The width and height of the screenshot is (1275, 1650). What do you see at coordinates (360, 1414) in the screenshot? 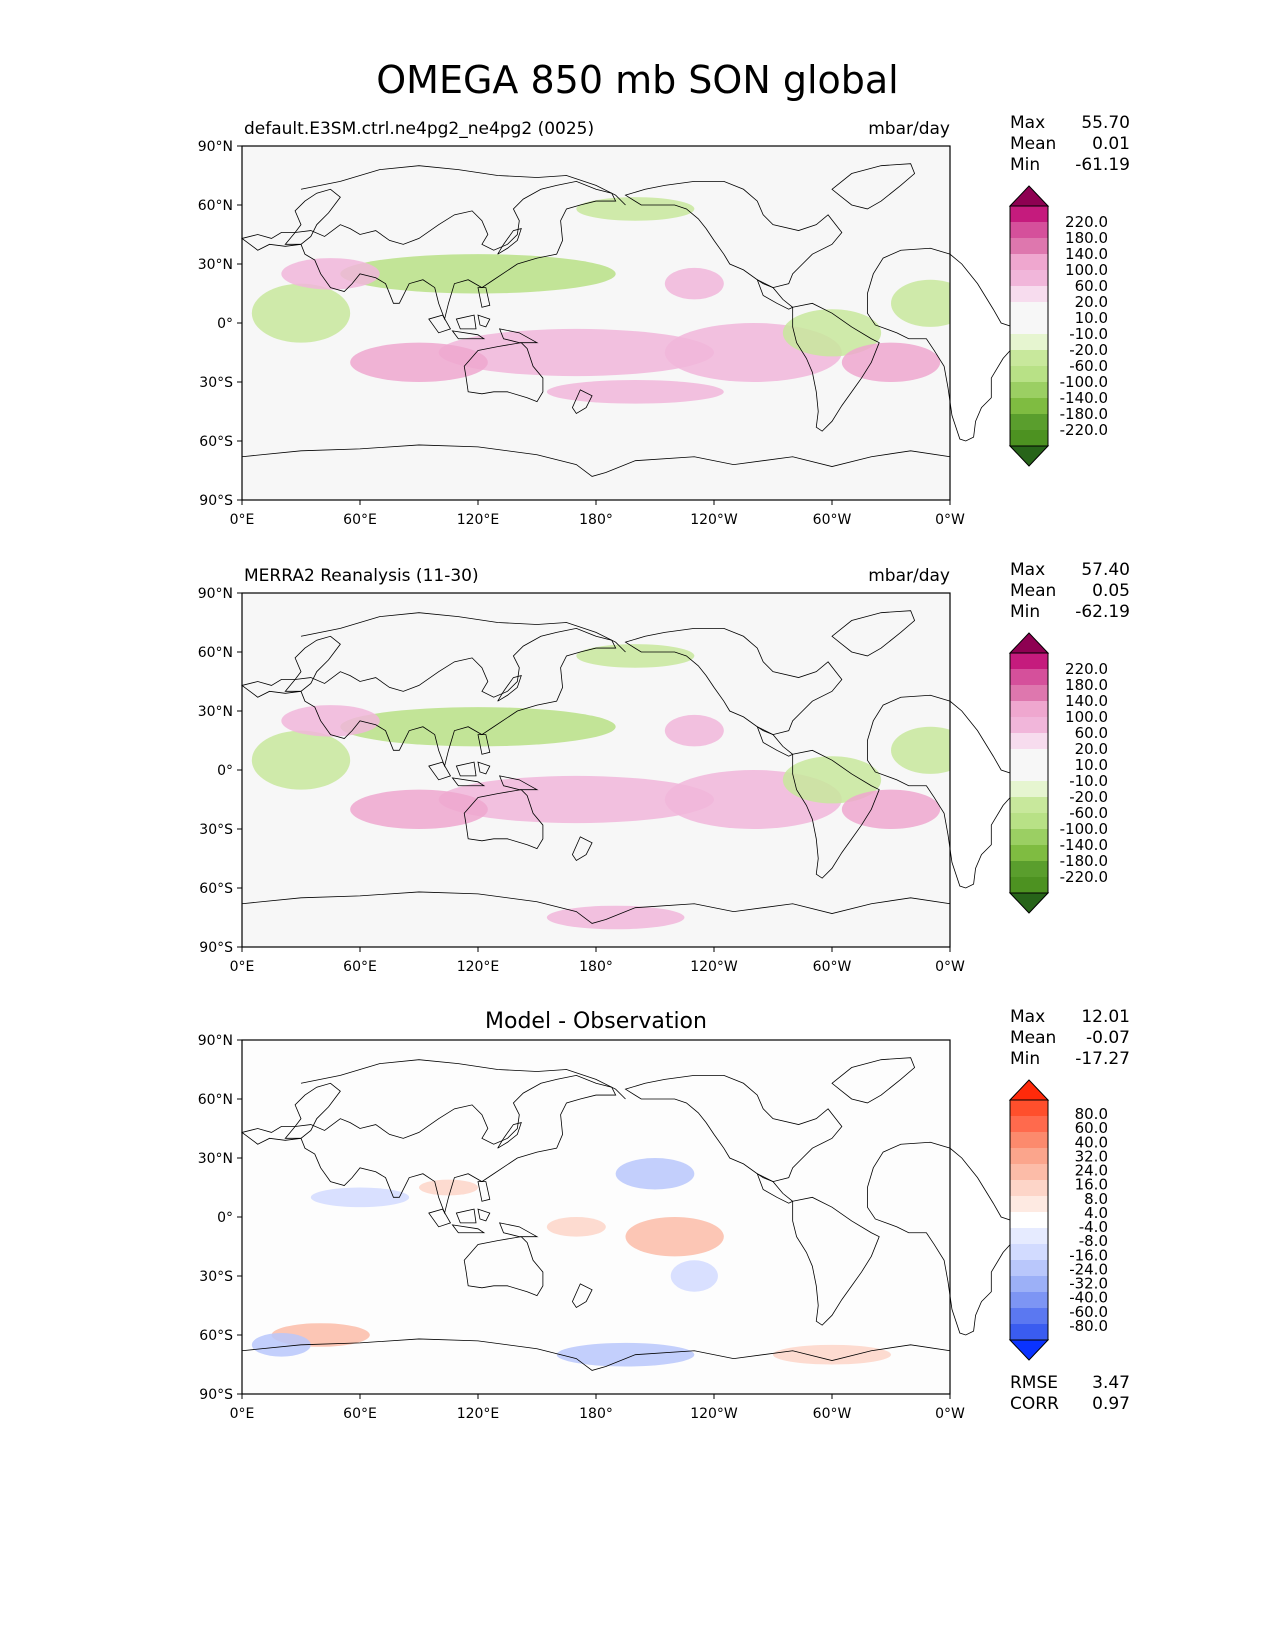
I see `lon-tick-label: 60°E` at bounding box center [360, 1414].